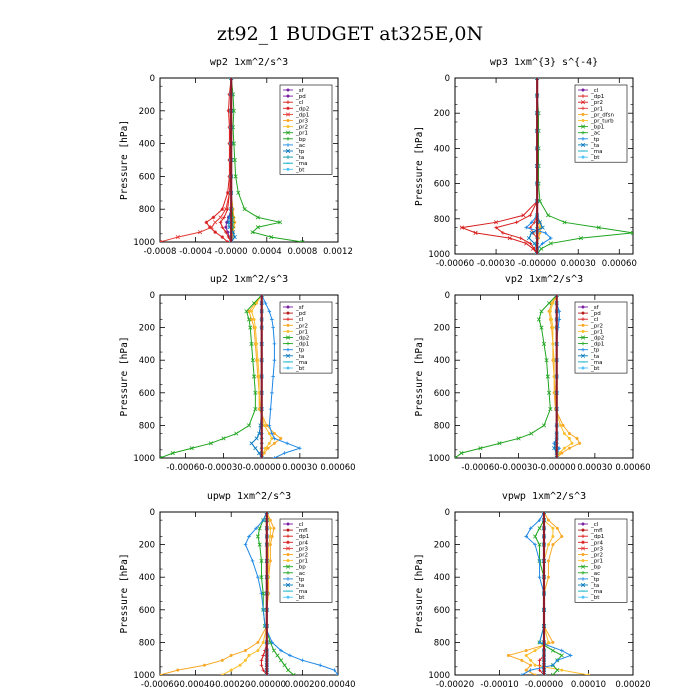 The height and width of the screenshot is (700, 700). What do you see at coordinates (300, 308) in the screenshot?
I see `legend-entry: _sf` at bounding box center [300, 308].